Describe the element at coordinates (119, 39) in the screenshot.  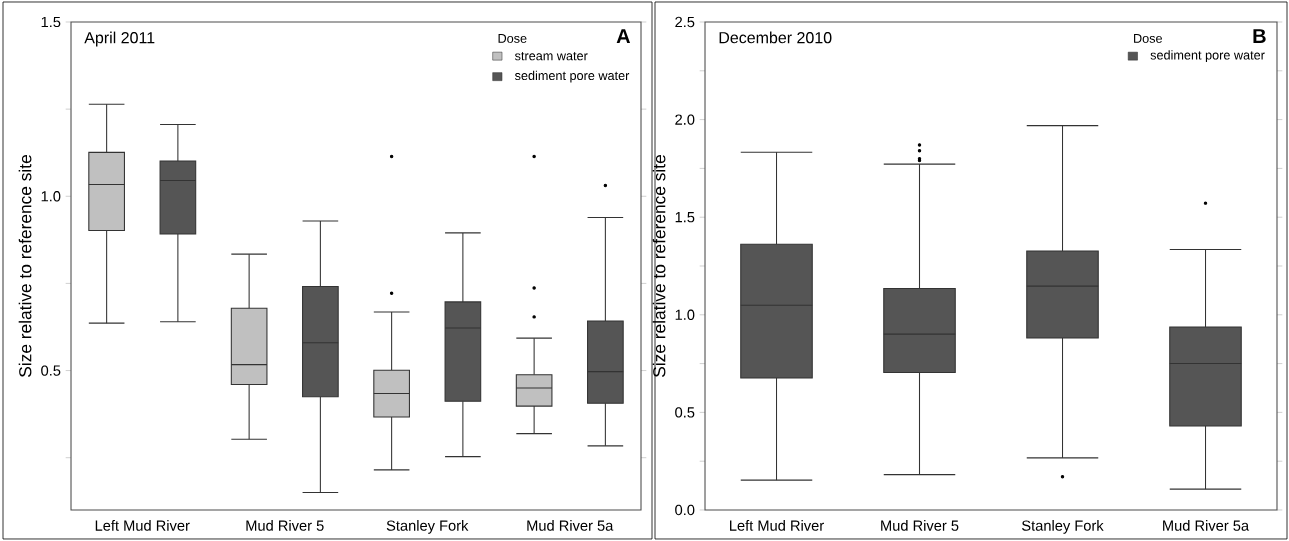
I see `text: April 2011` at that location.